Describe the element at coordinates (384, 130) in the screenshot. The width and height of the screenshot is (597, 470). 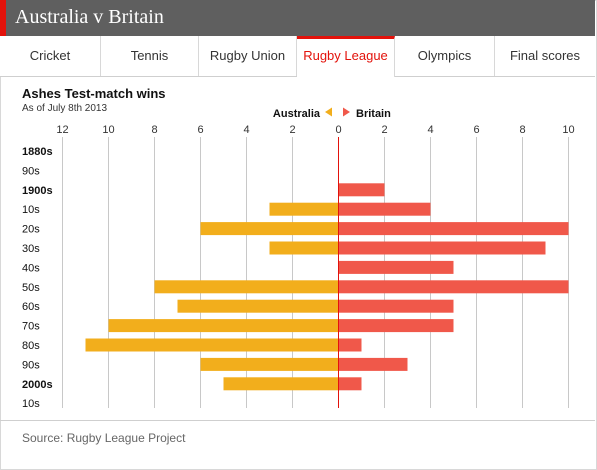
I see `x-tick-britain-2: 2` at that location.